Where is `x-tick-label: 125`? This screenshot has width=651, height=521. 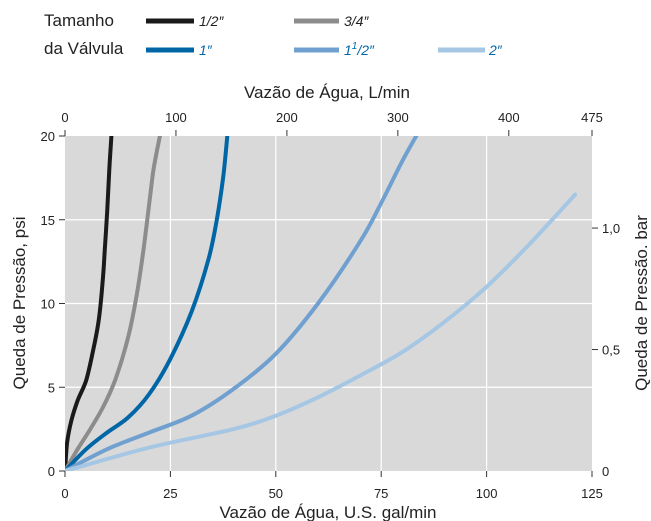 x-tick-label: 125 is located at coordinates (592, 493).